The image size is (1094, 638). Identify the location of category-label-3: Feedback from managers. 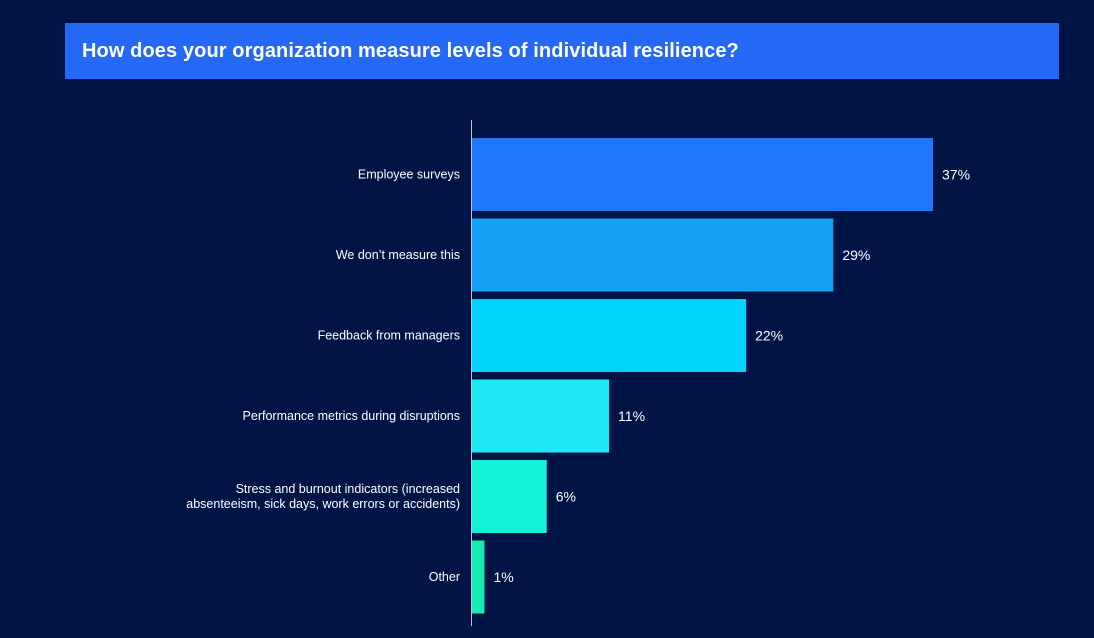
(389, 336).